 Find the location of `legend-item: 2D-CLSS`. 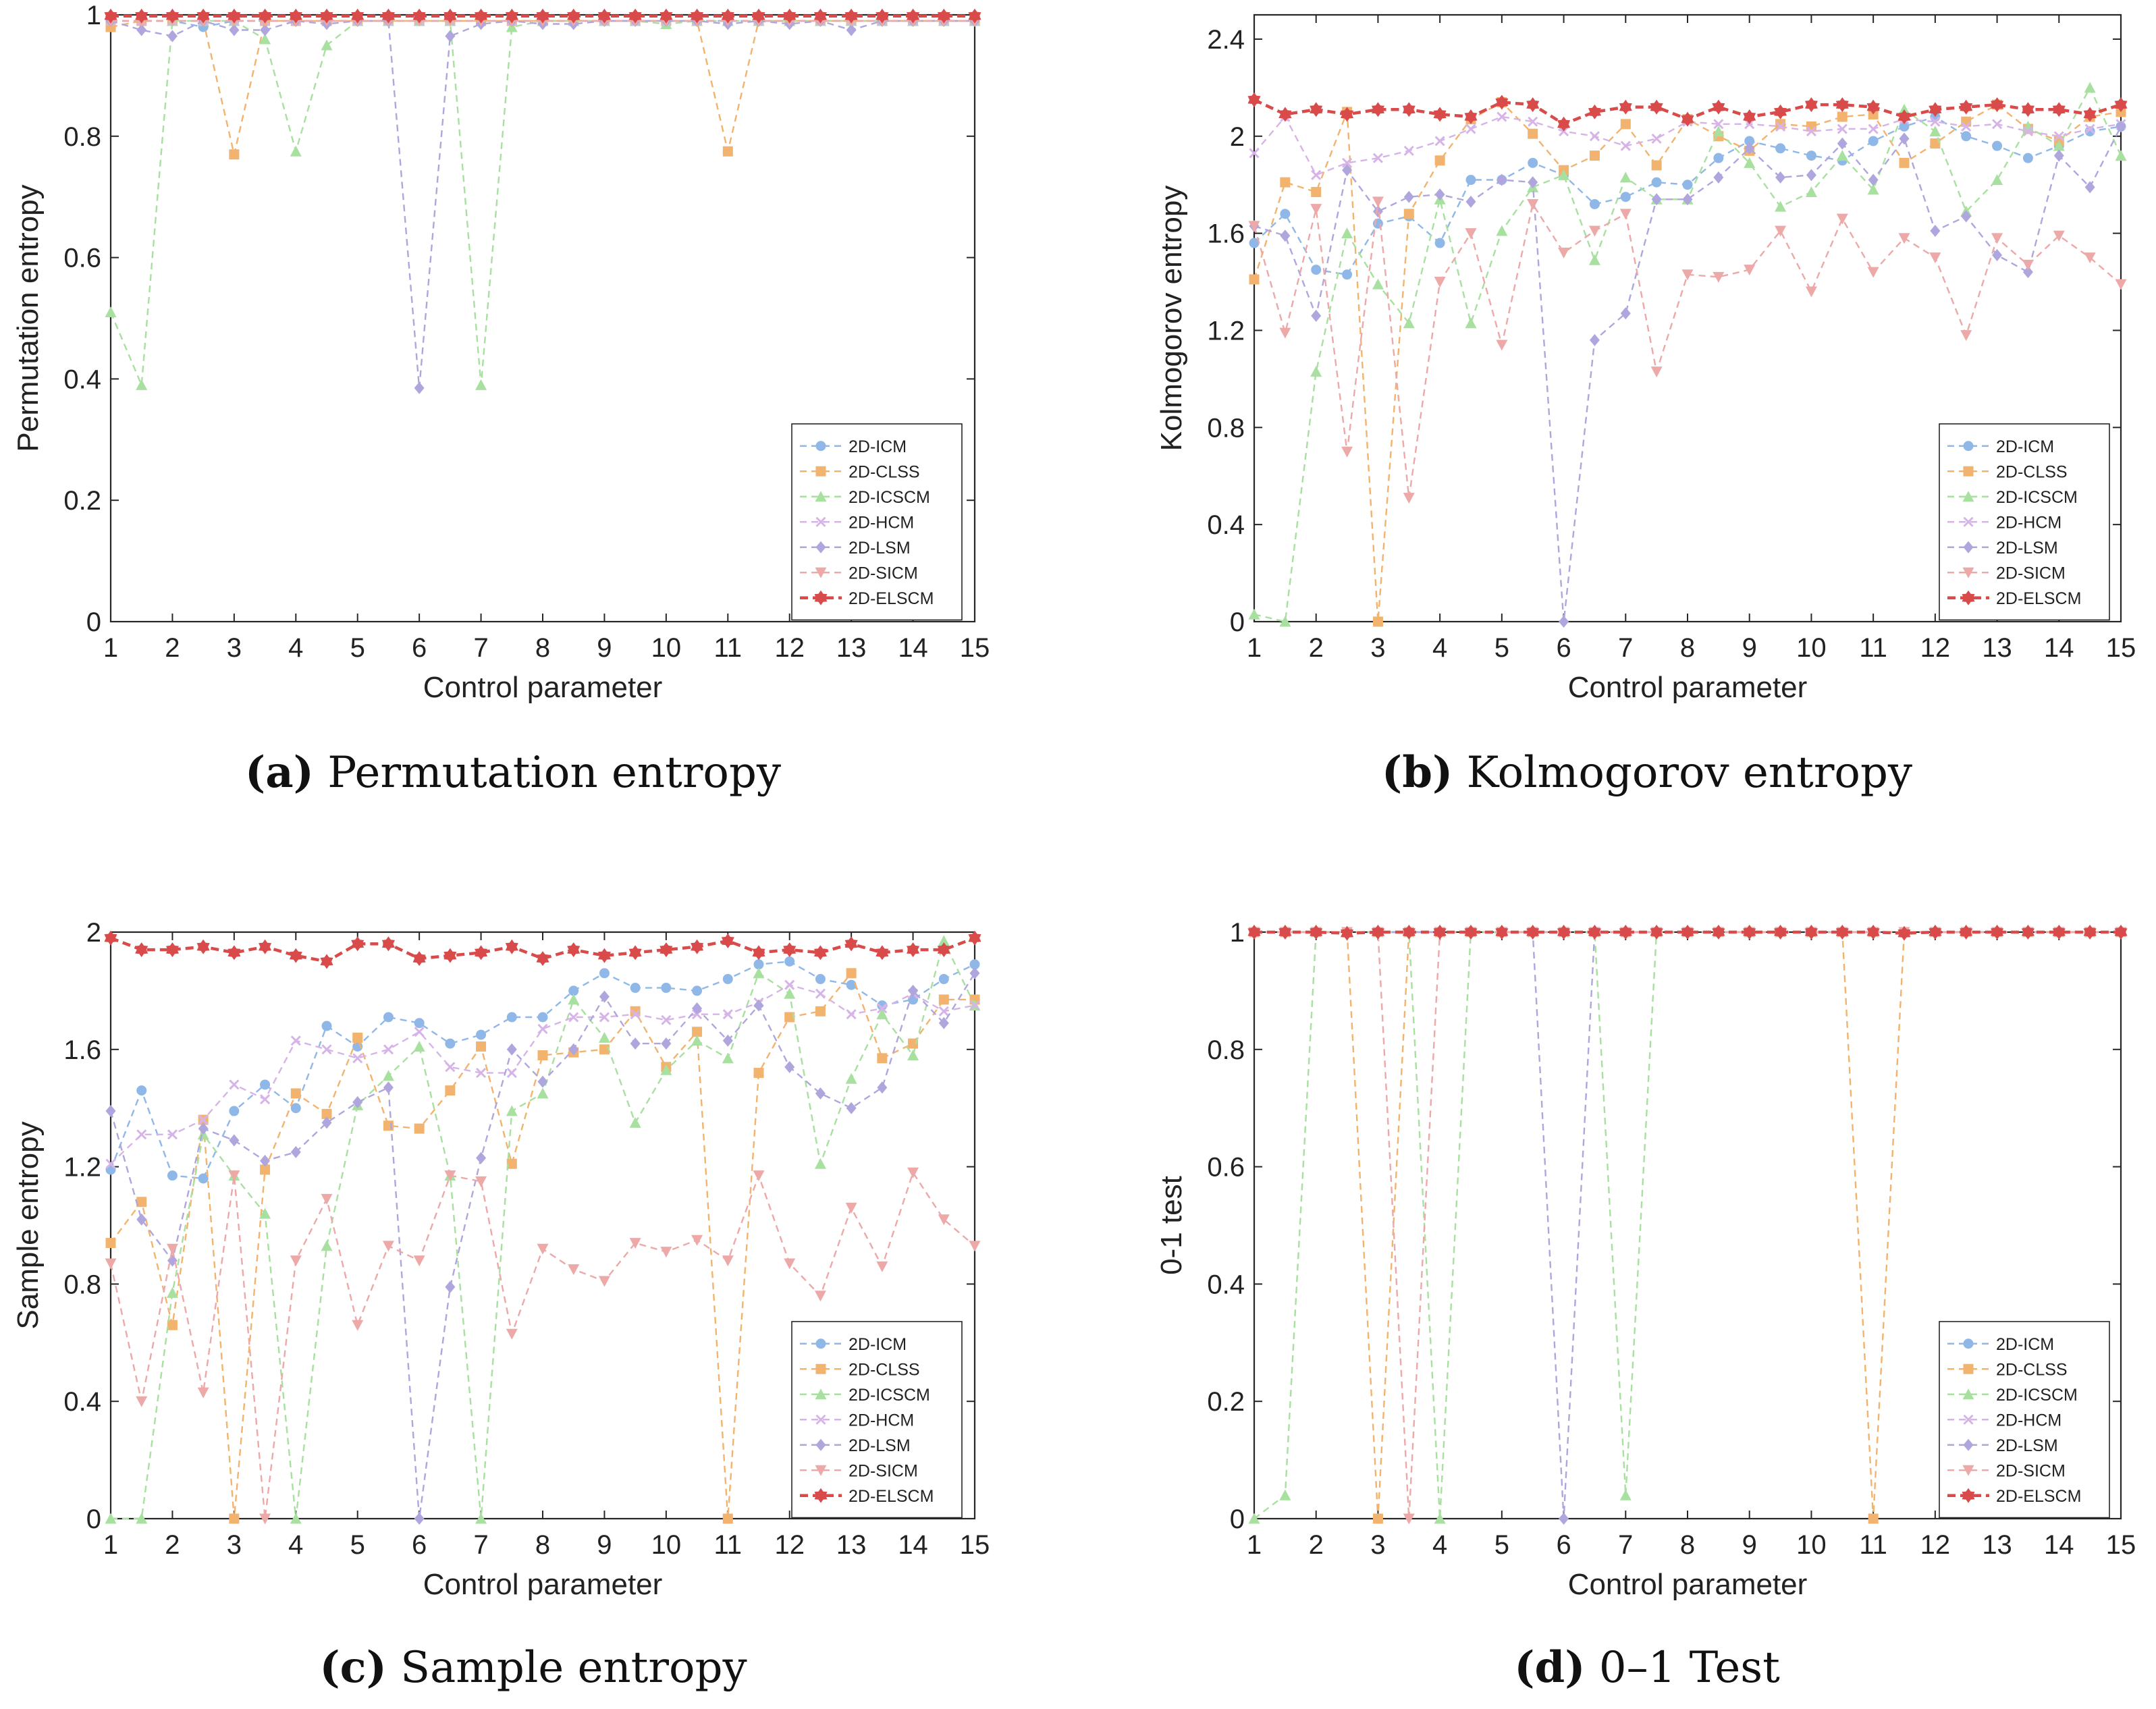

legend-item: 2D-CLSS is located at coordinates (860, 471).